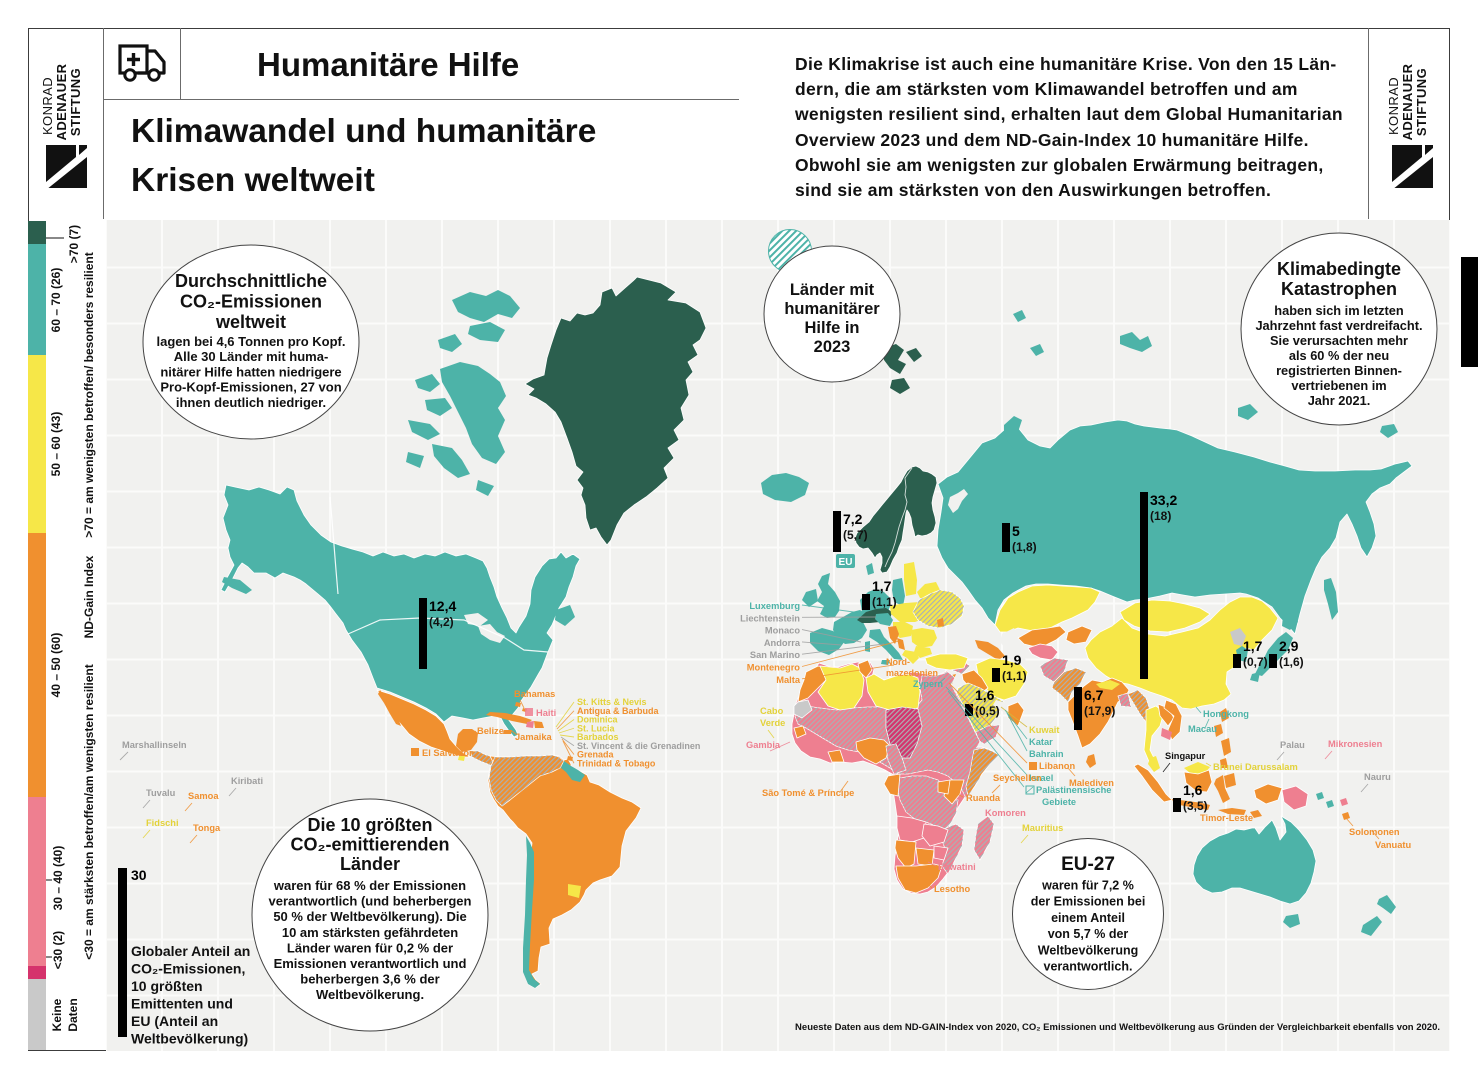  What do you see at coordinates (774, 668) in the screenshot?
I see `svg-text: Montenegro` at bounding box center [774, 668].